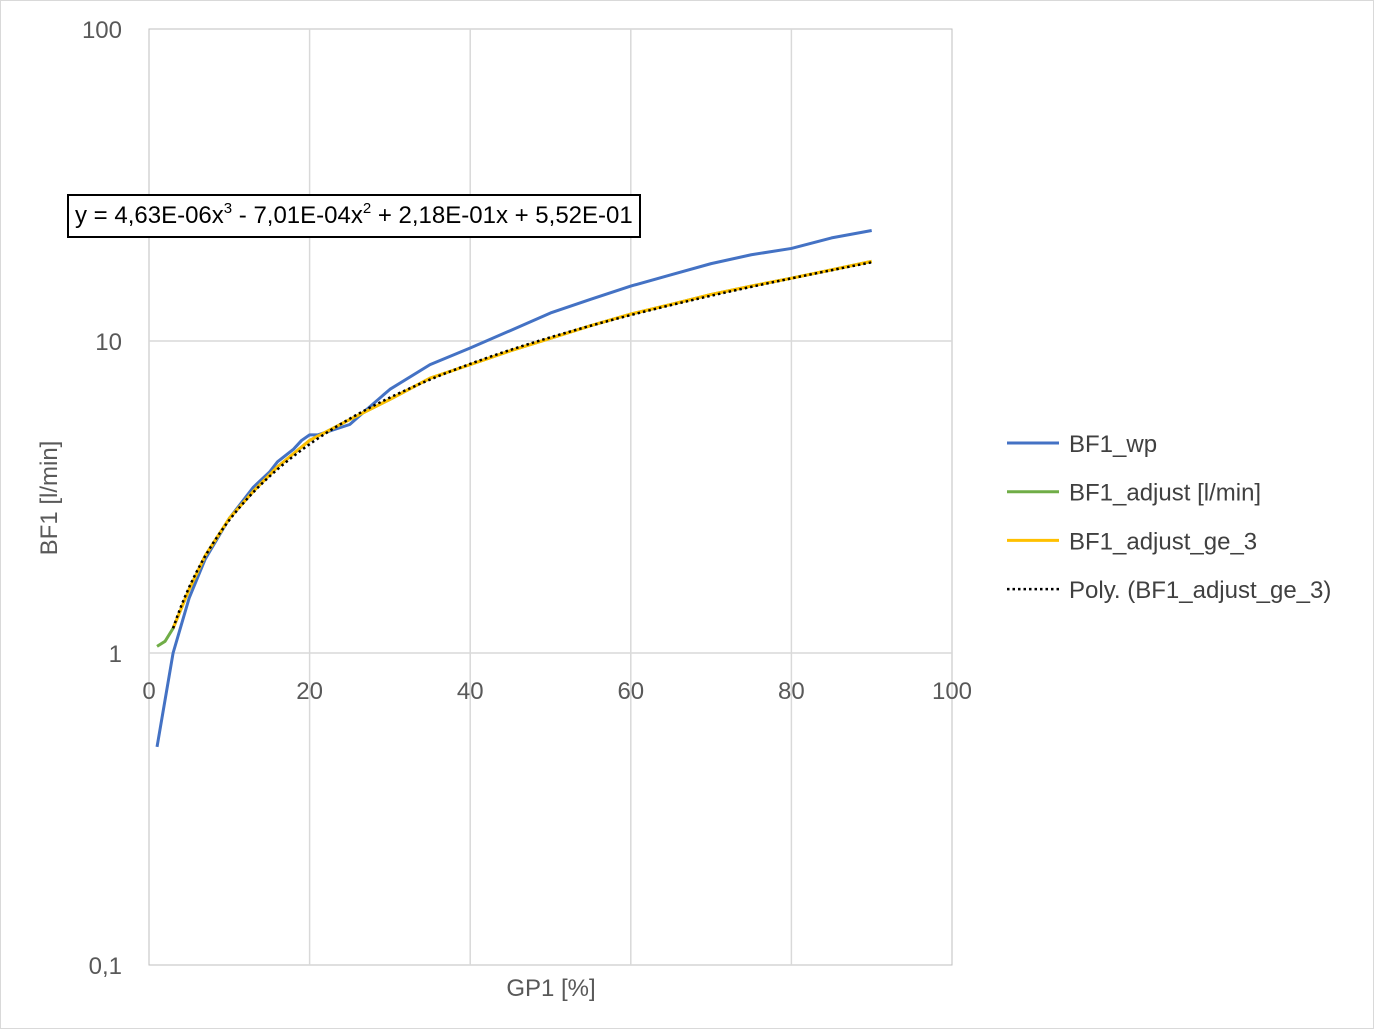  What do you see at coordinates (1165, 493) in the screenshot?
I see `legend-label-2: BF1_adjust [l/min]` at bounding box center [1165, 493].